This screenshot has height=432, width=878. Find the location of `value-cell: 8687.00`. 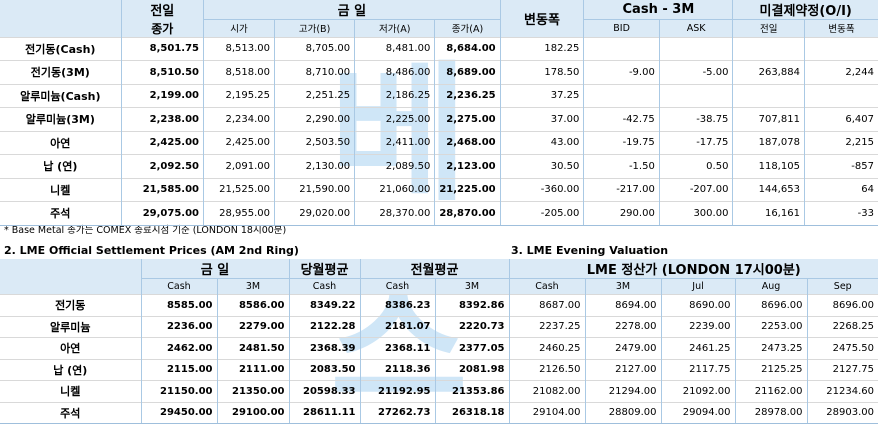

value-cell: 8687.00 is located at coordinates (546, 305).